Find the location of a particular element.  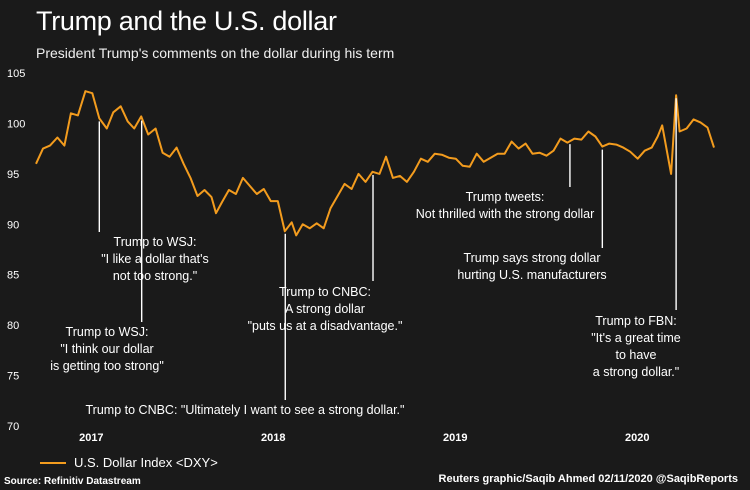

y-tick-label: 80 is located at coordinates (13, 326).